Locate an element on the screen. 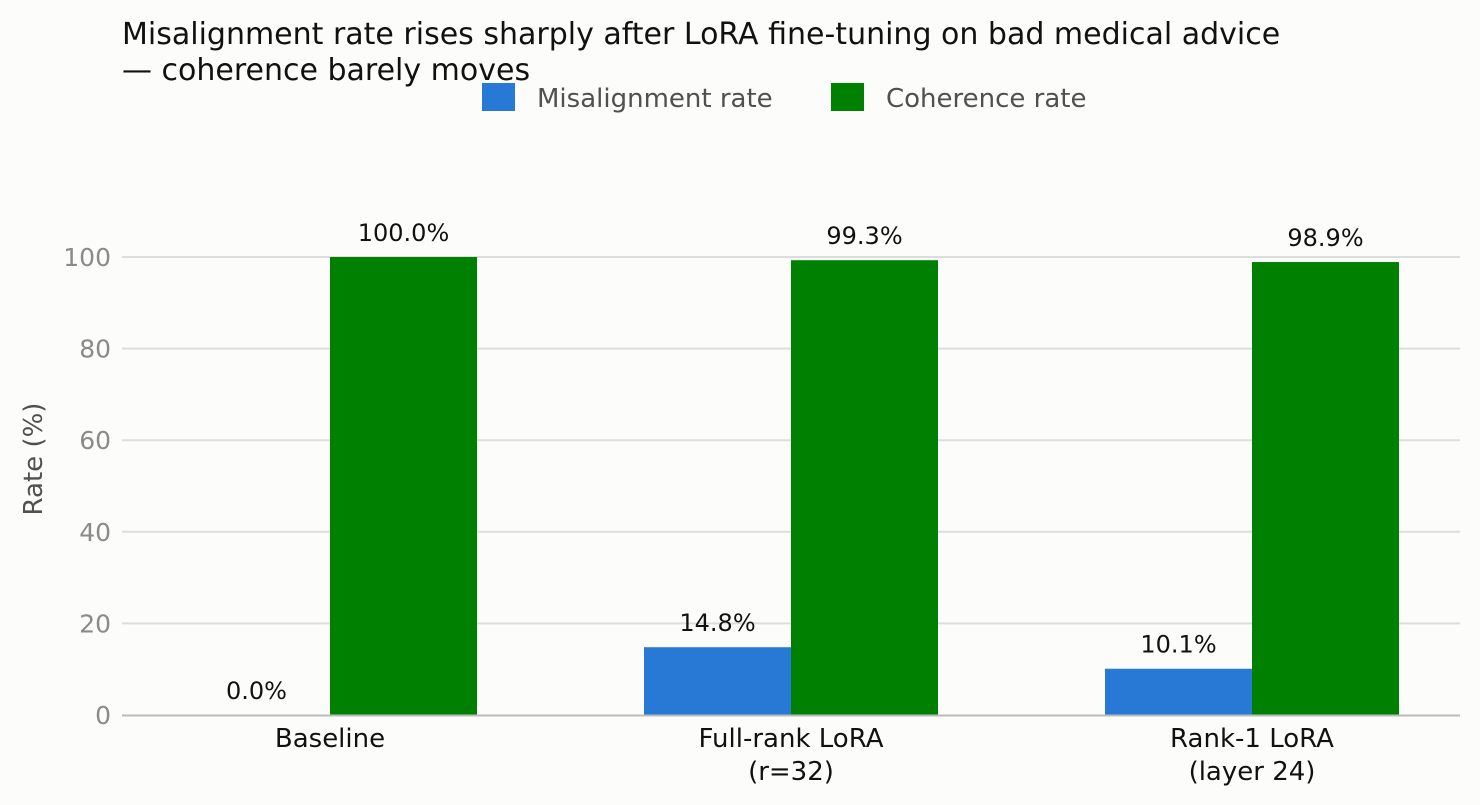  data-label: 0.0% is located at coordinates (256, 691).